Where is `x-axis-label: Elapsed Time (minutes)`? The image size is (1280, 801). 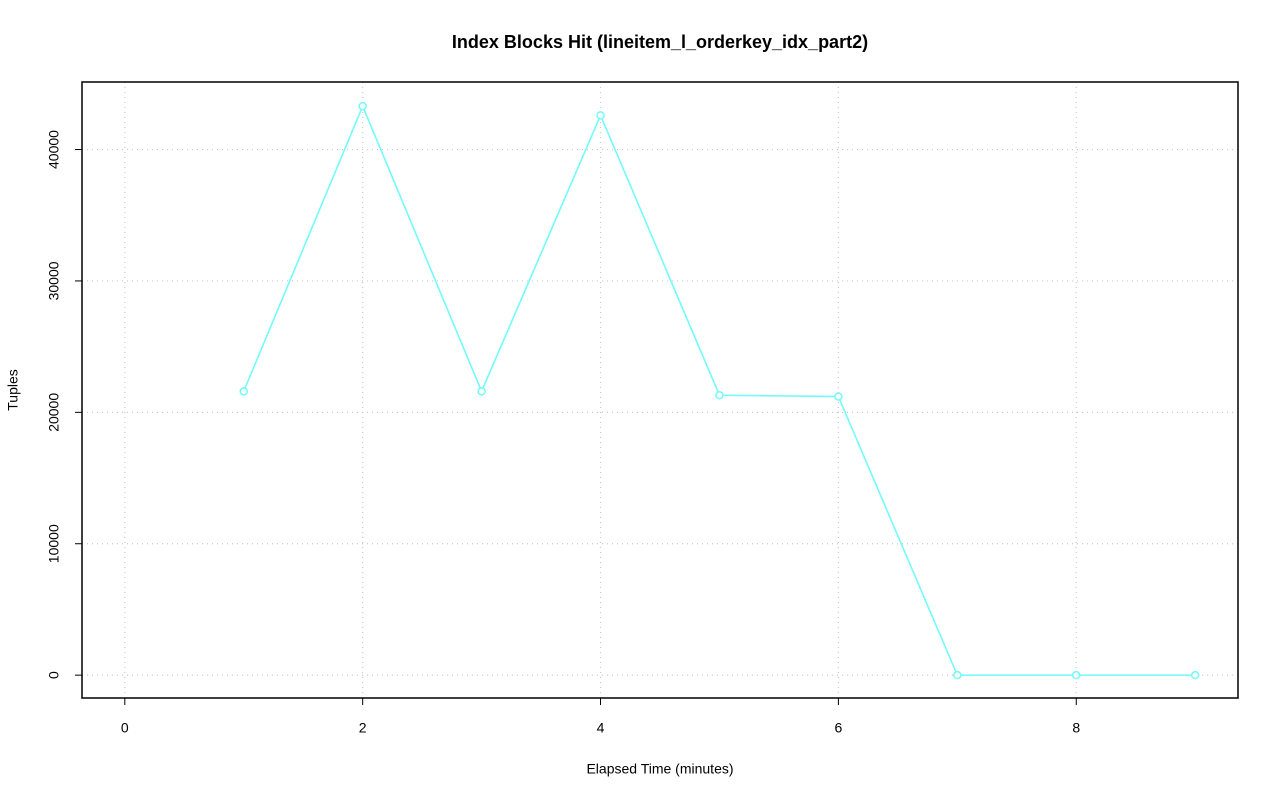 x-axis-label: Elapsed Time (minutes) is located at coordinates (659, 769).